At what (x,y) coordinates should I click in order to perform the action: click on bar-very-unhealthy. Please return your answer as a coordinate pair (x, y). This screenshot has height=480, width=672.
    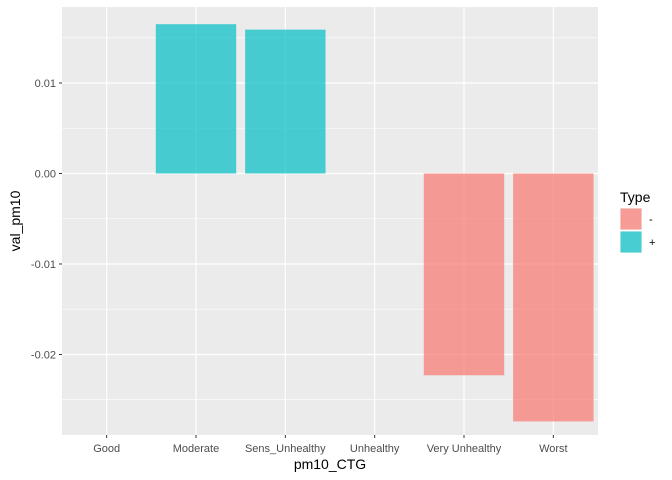
    Looking at the image, I should click on (464, 274).